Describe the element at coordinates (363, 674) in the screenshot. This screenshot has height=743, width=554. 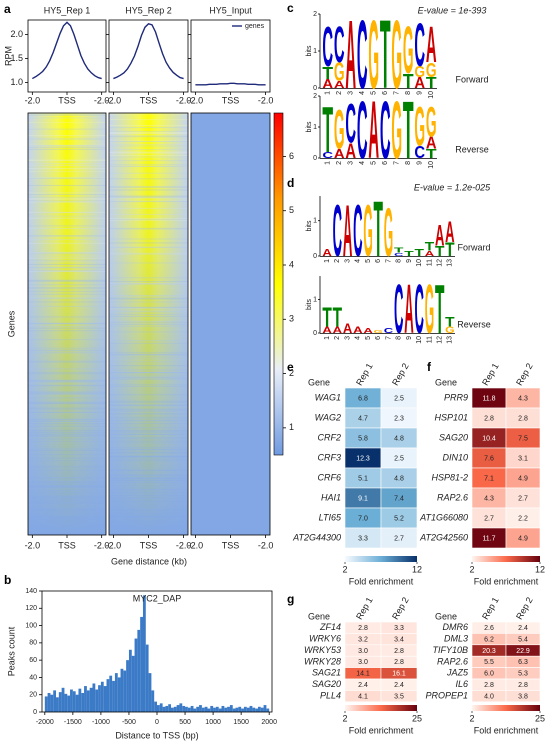
I see `cell-value: 14.1` at that location.